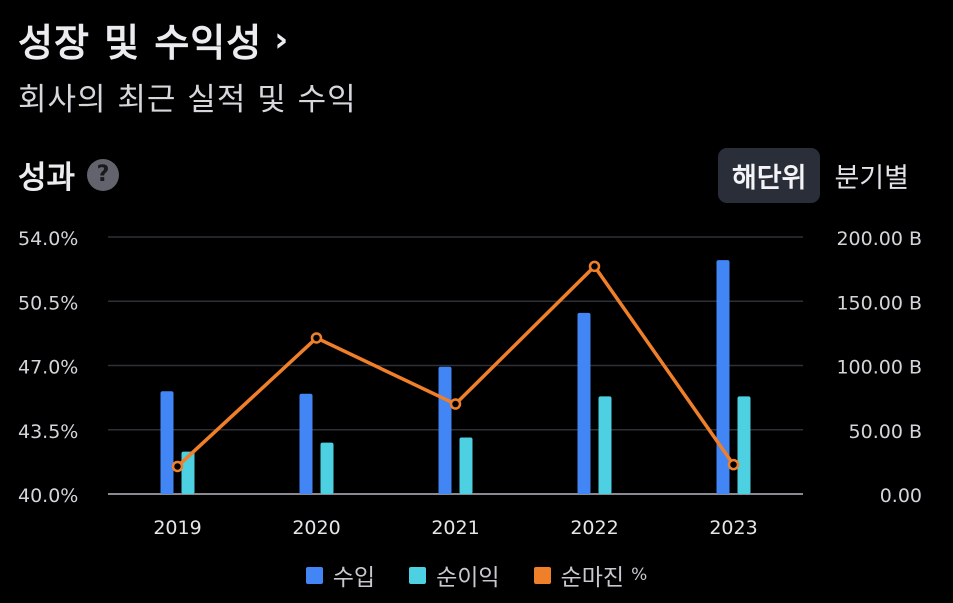 This screenshot has height=603, width=953. Describe the element at coordinates (48, 303) in the screenshot. I see `left-axis-tick: 50.5%` at that location.